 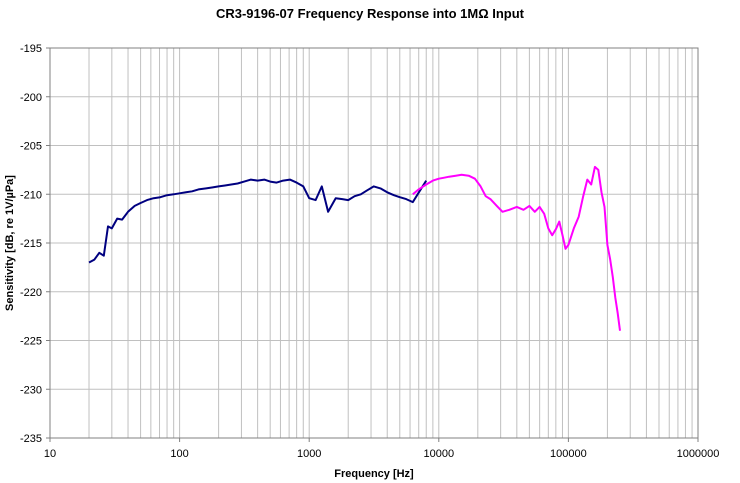 I want to click on y-axis-ticks: -195 -200 -205 -210 -215 -220 -225 -230 -235, so click(x=35, y=244).